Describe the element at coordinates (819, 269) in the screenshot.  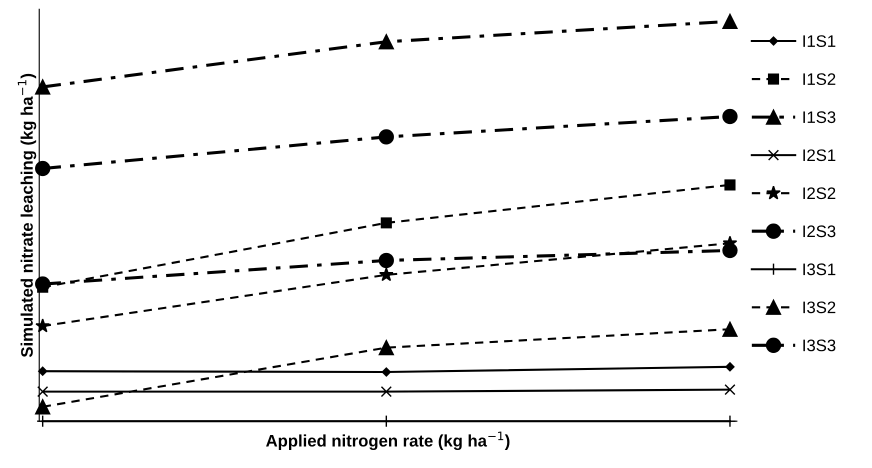
I see `legend-label: I3S1` at that location.